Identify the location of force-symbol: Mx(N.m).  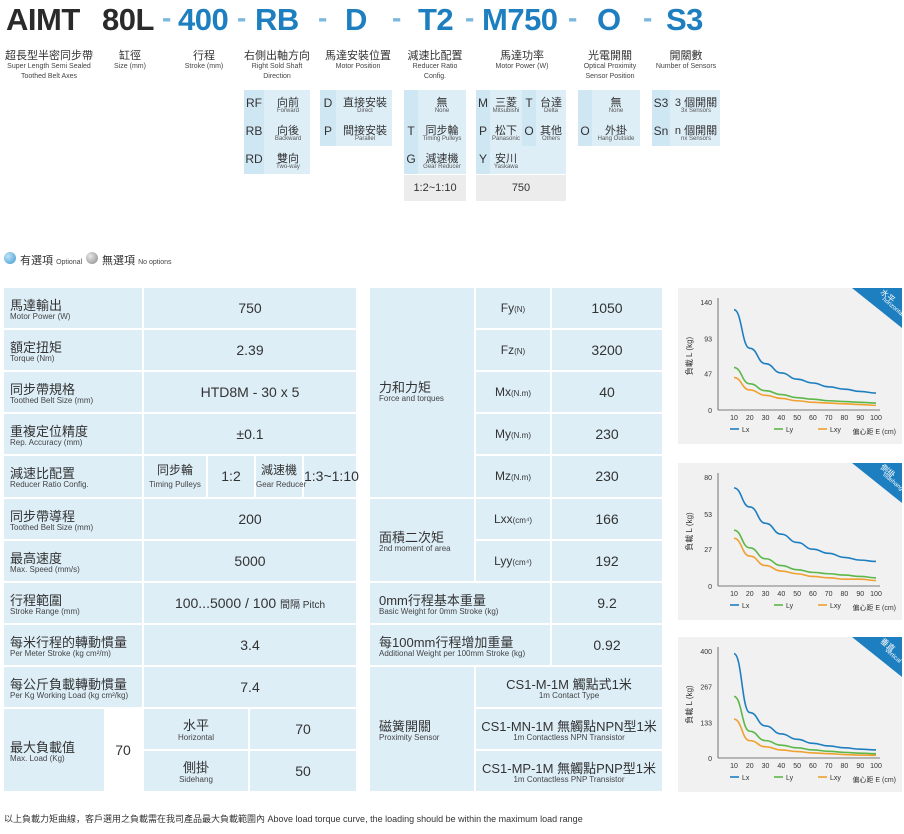
(513, 392).